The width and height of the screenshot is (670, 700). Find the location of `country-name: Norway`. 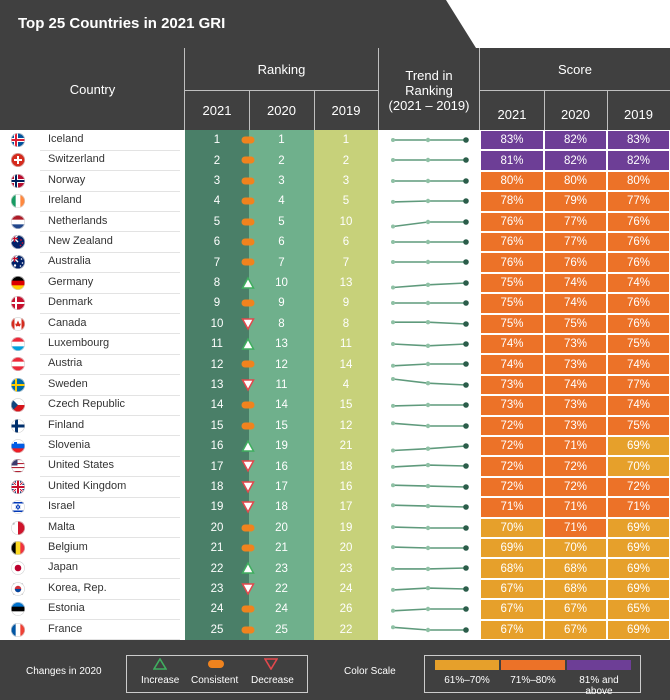

country-name: Norway is located at coordinates (67, 179).